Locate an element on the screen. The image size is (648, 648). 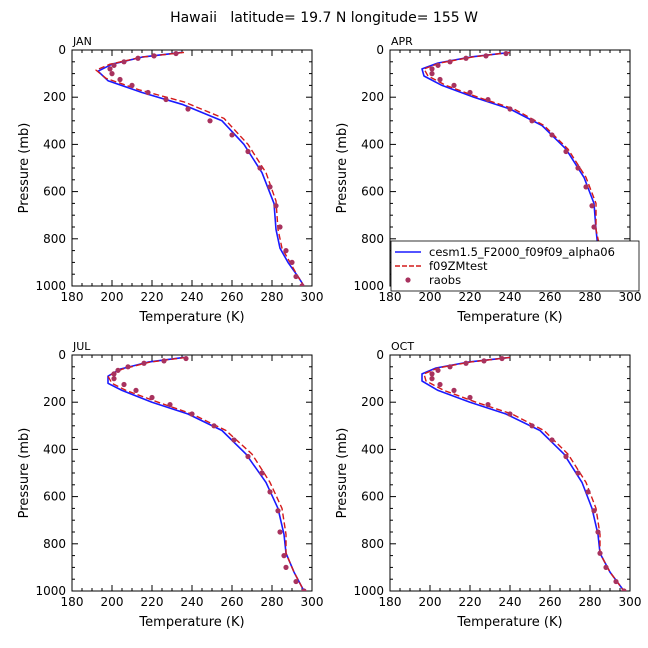
x-tick-label: 260 is located at coordinates (550, 602).